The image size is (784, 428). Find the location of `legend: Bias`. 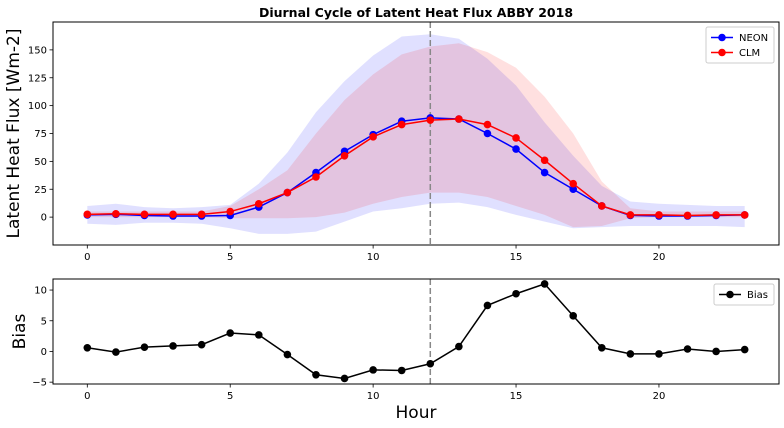

legend: Bias is located at coordinates (744, 294).